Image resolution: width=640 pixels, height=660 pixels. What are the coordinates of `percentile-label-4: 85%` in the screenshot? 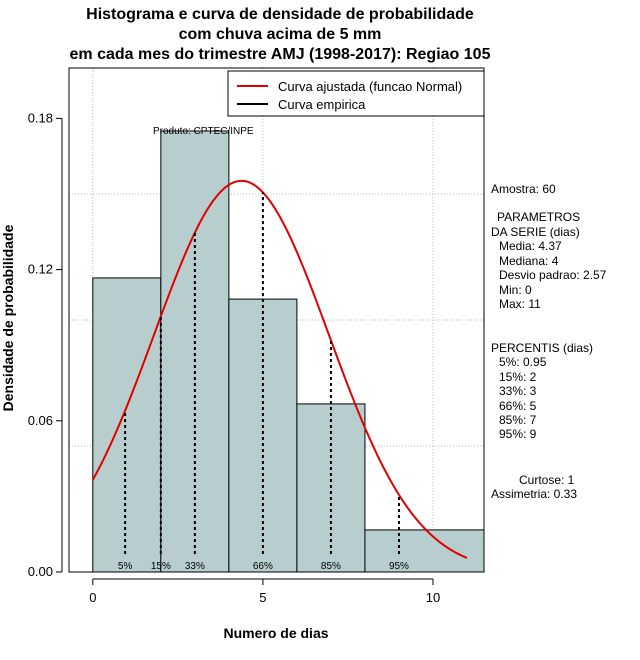 It's located at (331, 566).